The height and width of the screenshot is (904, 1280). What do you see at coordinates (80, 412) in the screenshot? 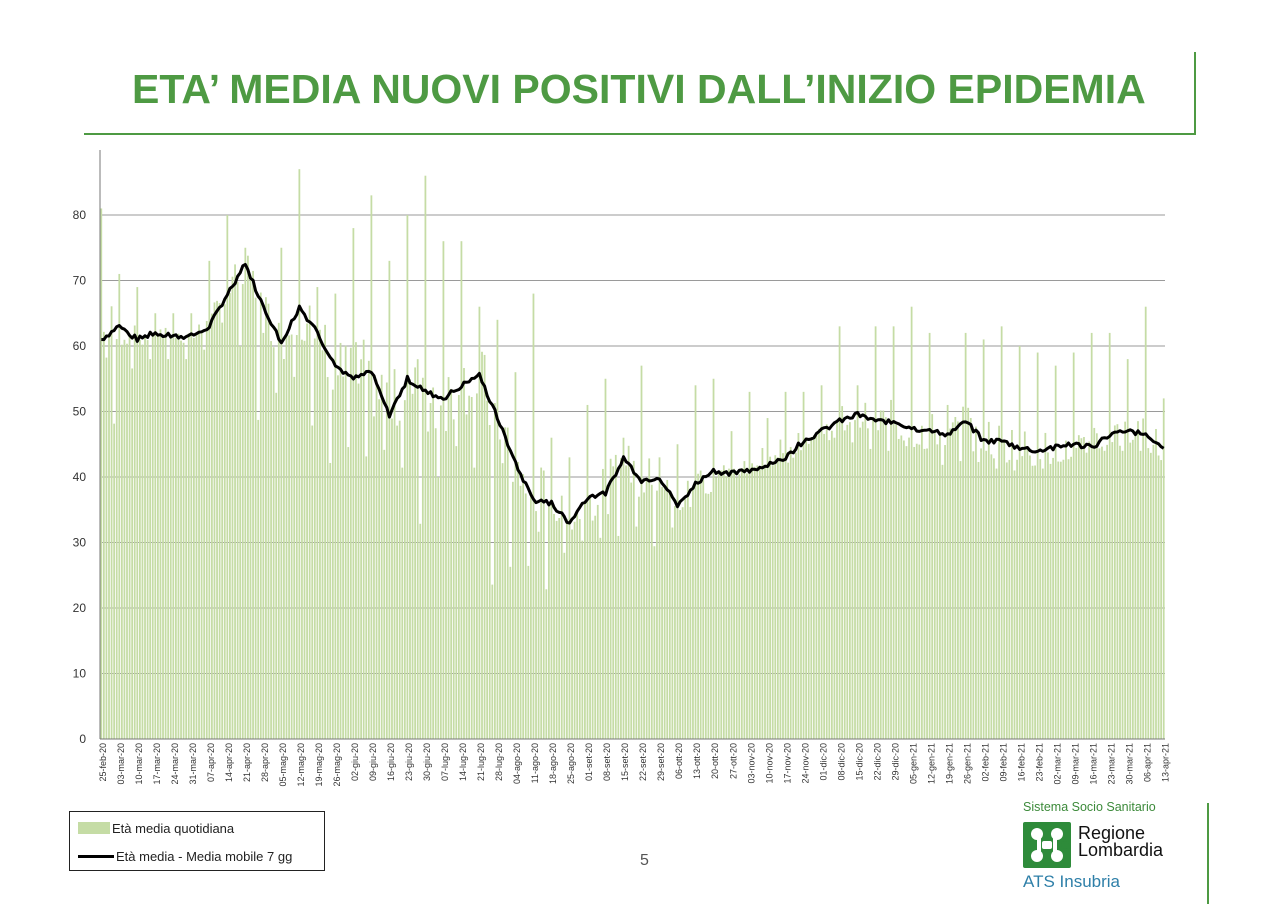
I see `y-tick-label: 50` at bounding box center [80, 412].